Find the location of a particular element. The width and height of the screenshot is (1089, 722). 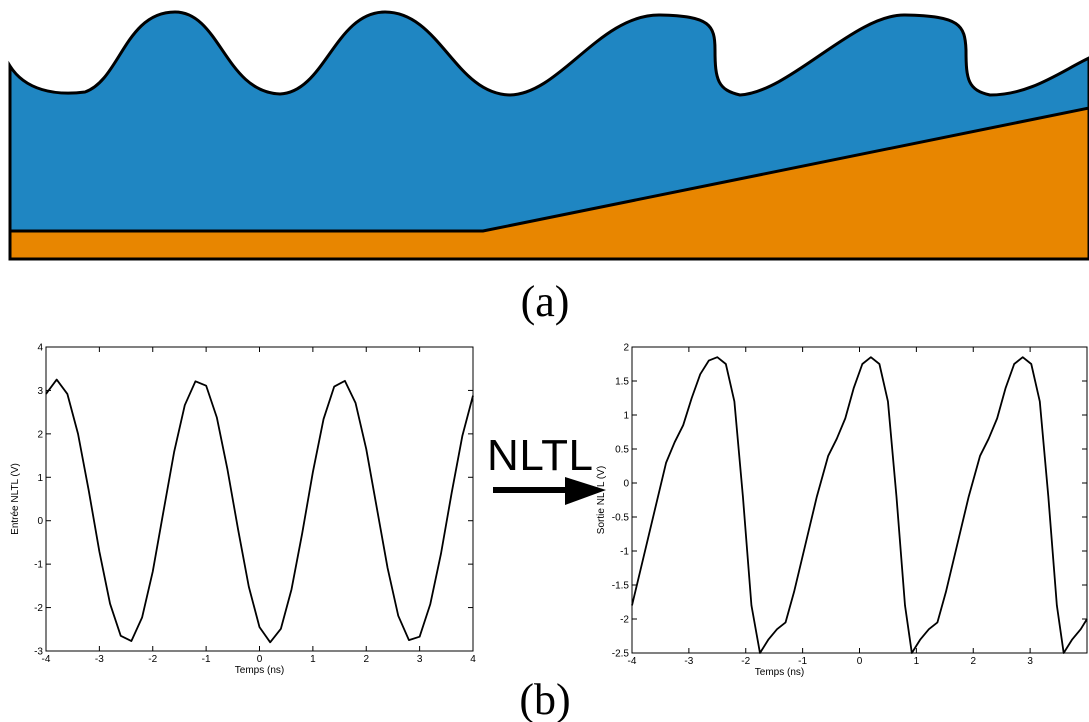

panel-label: (a) is located at coordinates (545, 301).